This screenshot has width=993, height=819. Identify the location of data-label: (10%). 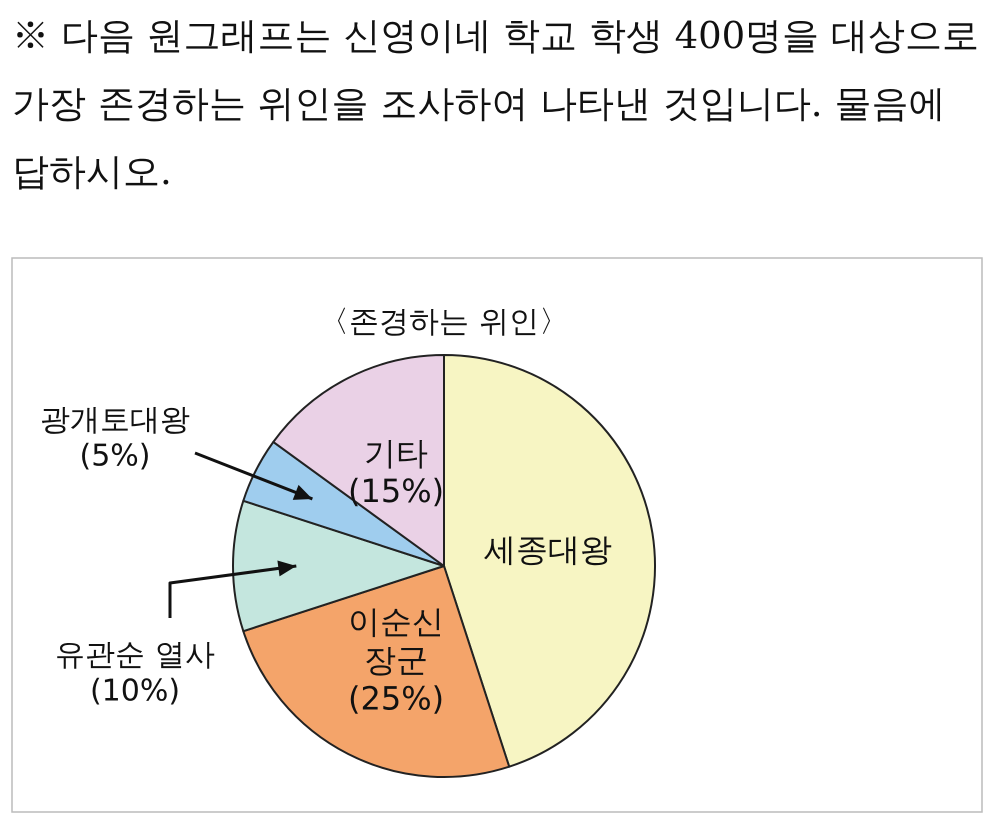
(135, 691).